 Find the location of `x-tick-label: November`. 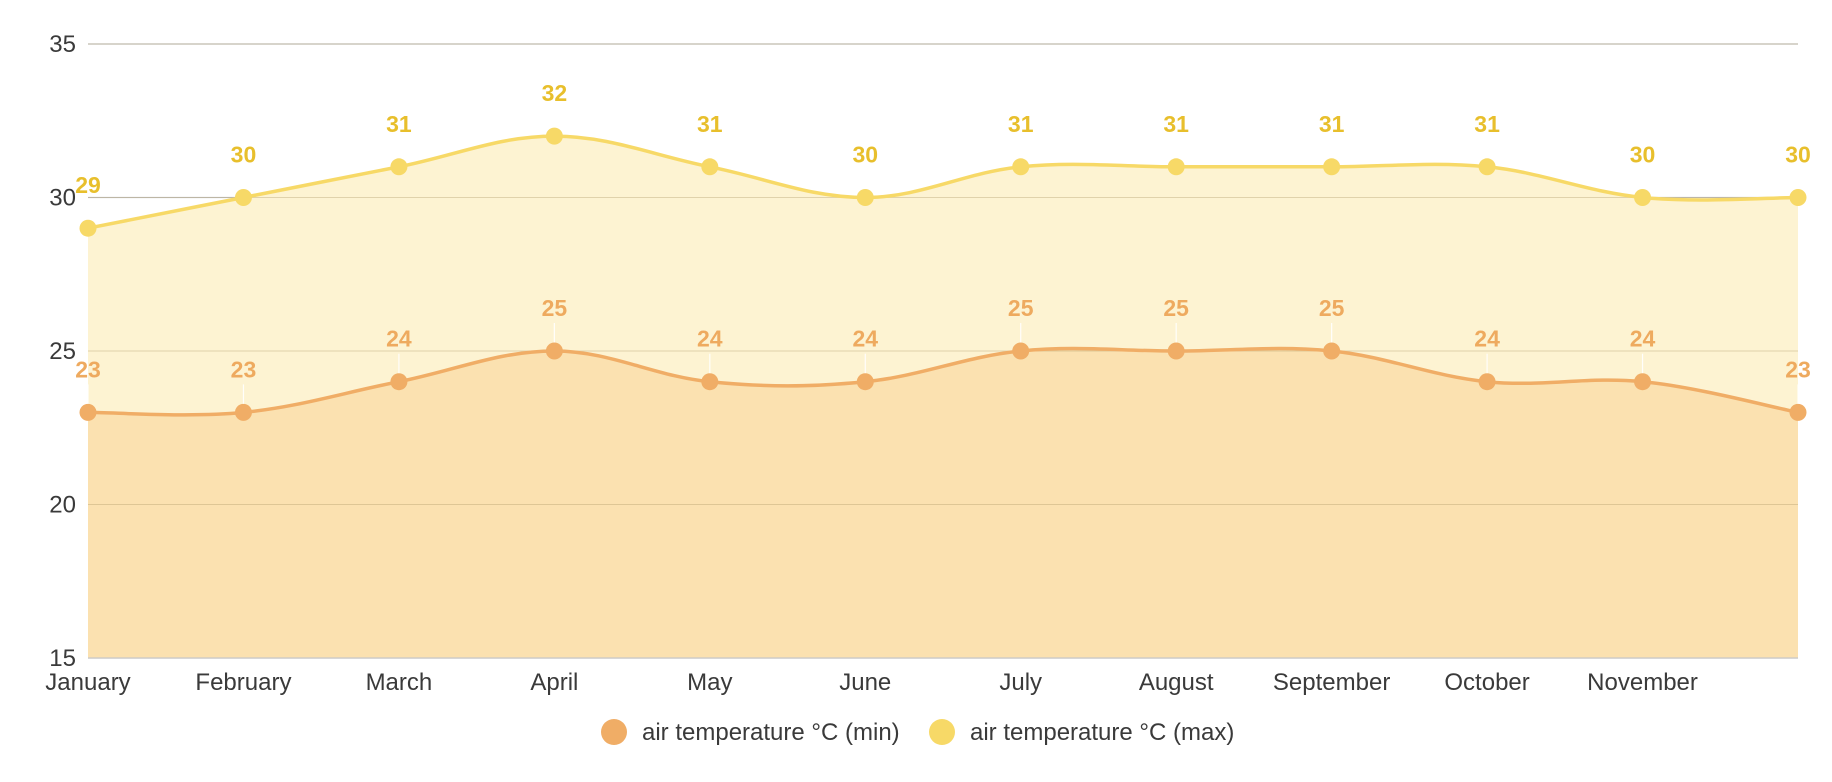

x-tick-label: November is located at coordinates (1642, 682).